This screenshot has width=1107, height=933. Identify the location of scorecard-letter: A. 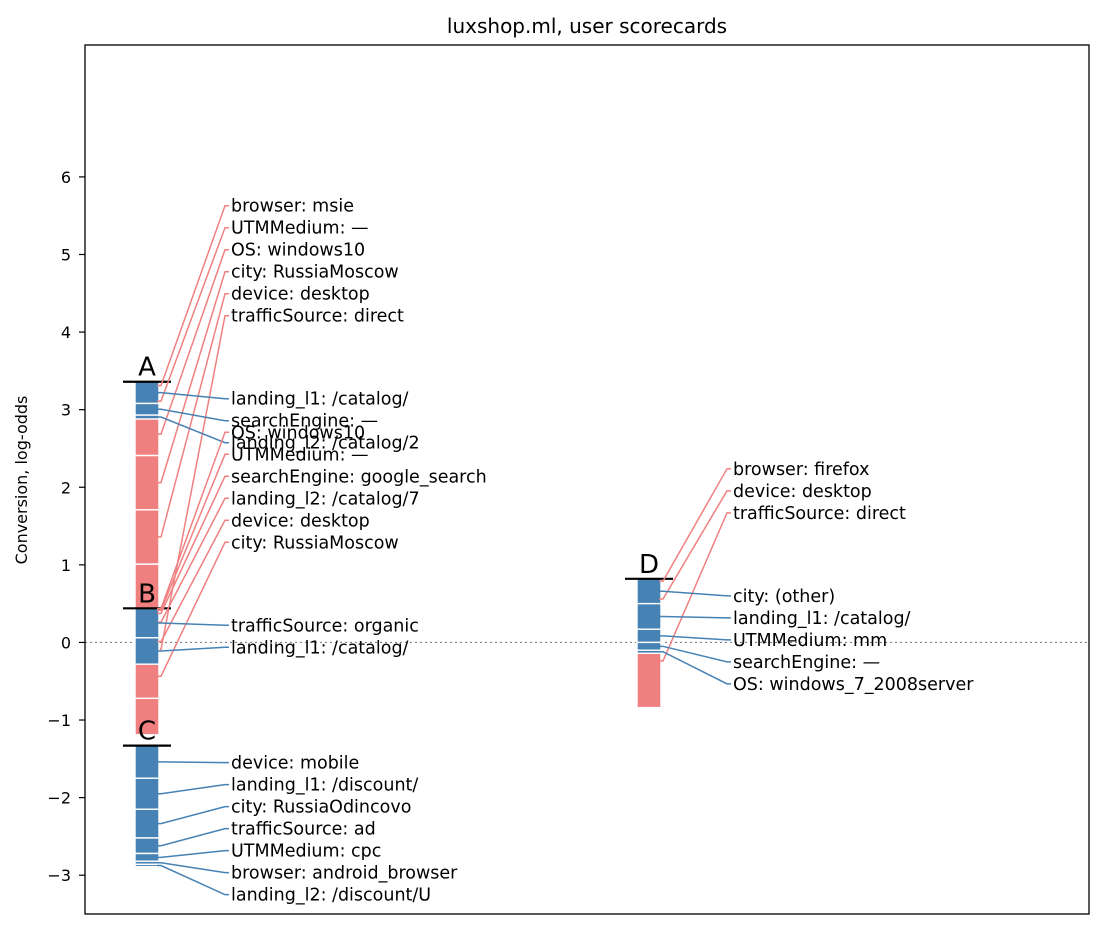
(147, 368).